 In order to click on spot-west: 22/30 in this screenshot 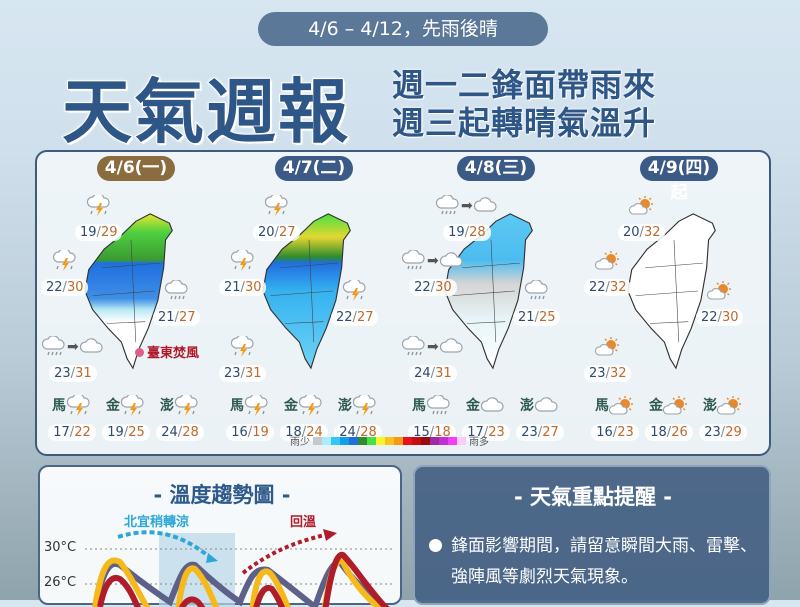, I will do `click(65, 273)`.